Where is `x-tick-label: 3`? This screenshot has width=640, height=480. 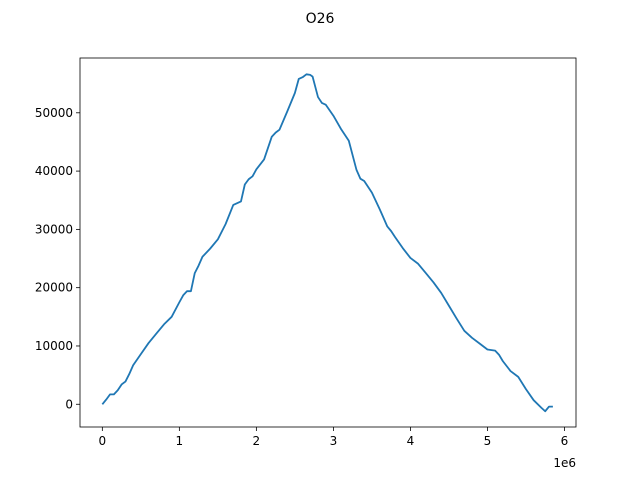
x-tick-label: 3 is located at coordinates (334, 441).